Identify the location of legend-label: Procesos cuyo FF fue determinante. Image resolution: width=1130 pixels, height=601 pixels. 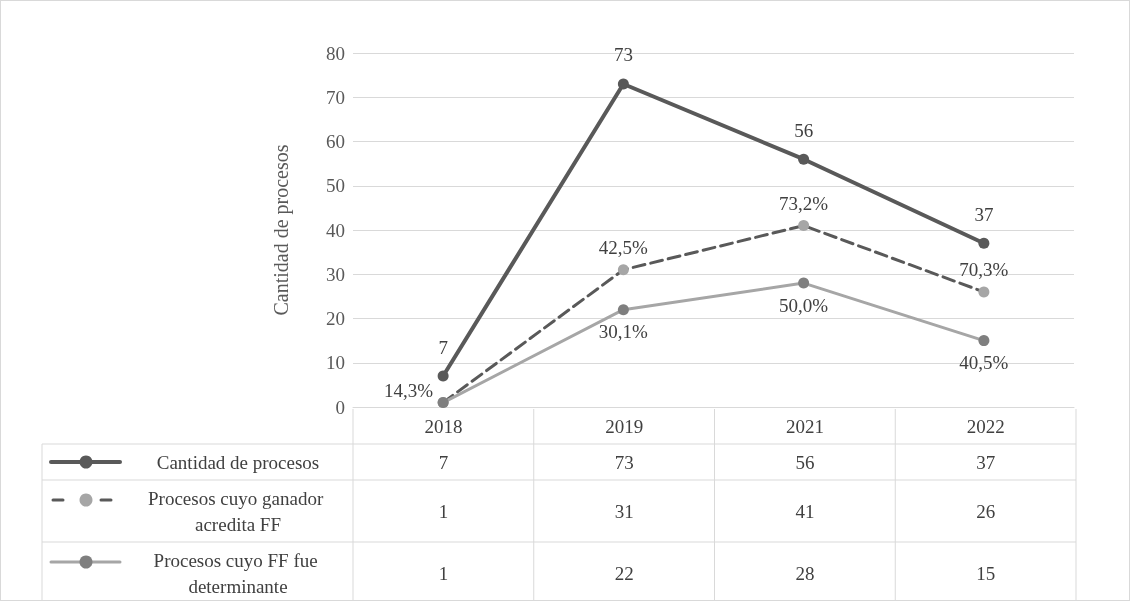
(238, 573).